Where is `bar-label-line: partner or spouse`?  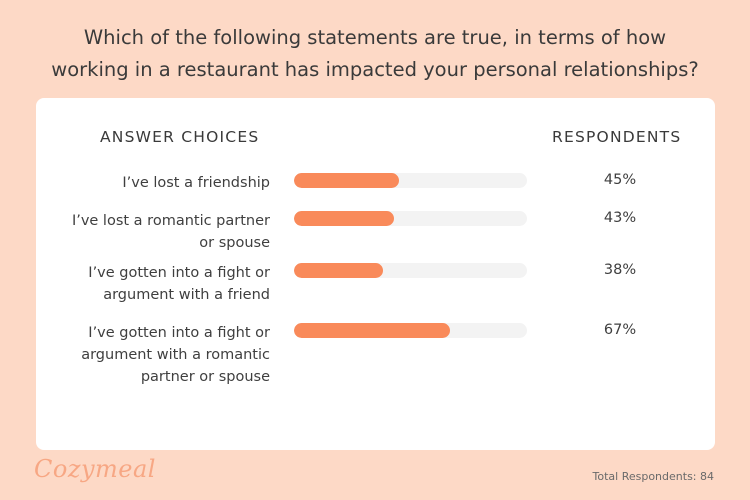 bar-label-line: partner or spouse is located at coordinates (205, 377).